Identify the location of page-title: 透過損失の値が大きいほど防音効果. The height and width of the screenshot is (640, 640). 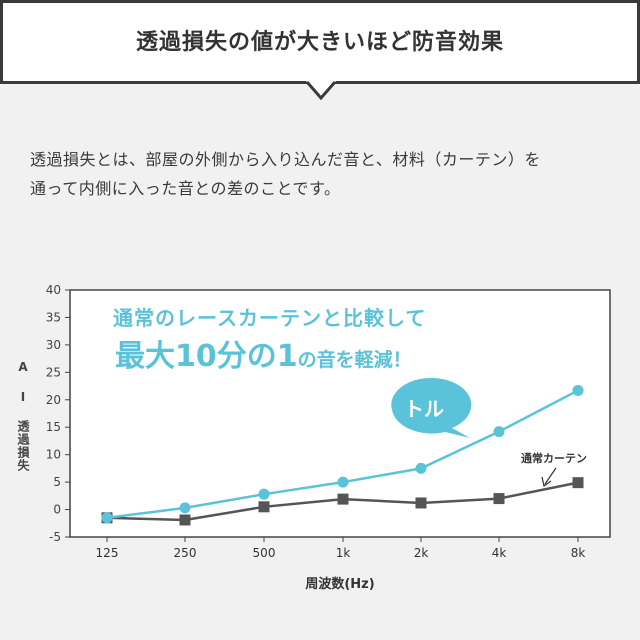
(319, 42).